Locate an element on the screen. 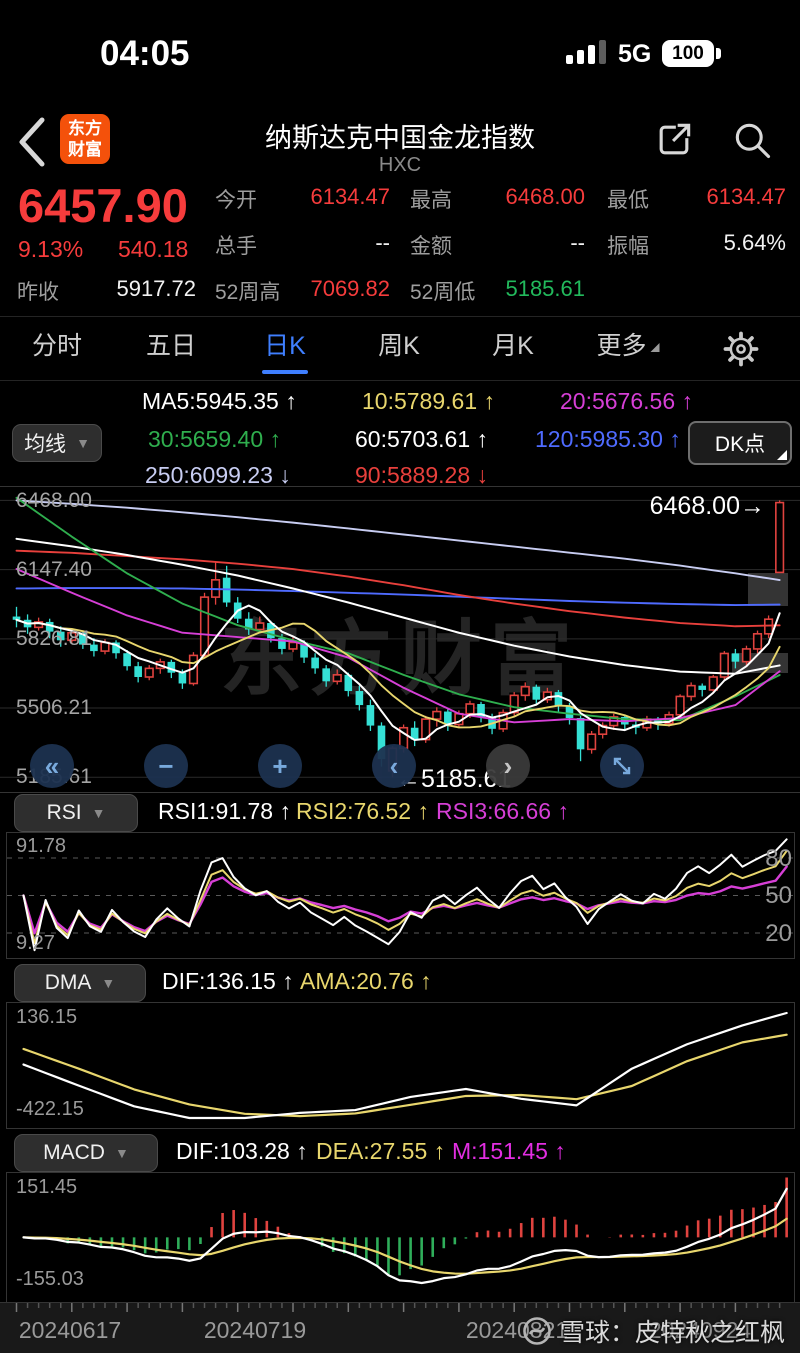 This screenshot has width=800, height=1353. rsi-dropdown: RSI ▼ is located at coordinates (76, 813).